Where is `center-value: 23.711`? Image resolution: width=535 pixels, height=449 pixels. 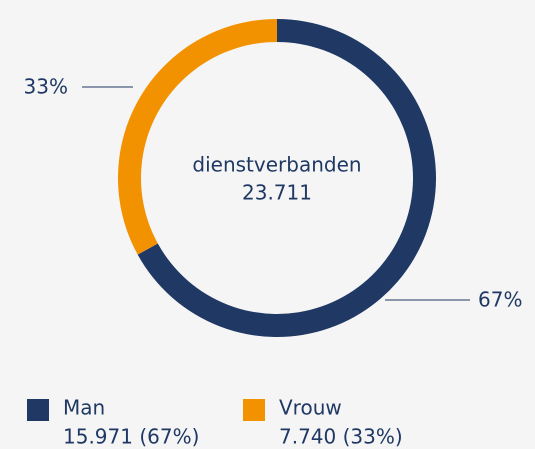
center-value: 23.711 is located at coordinates (277, 193).